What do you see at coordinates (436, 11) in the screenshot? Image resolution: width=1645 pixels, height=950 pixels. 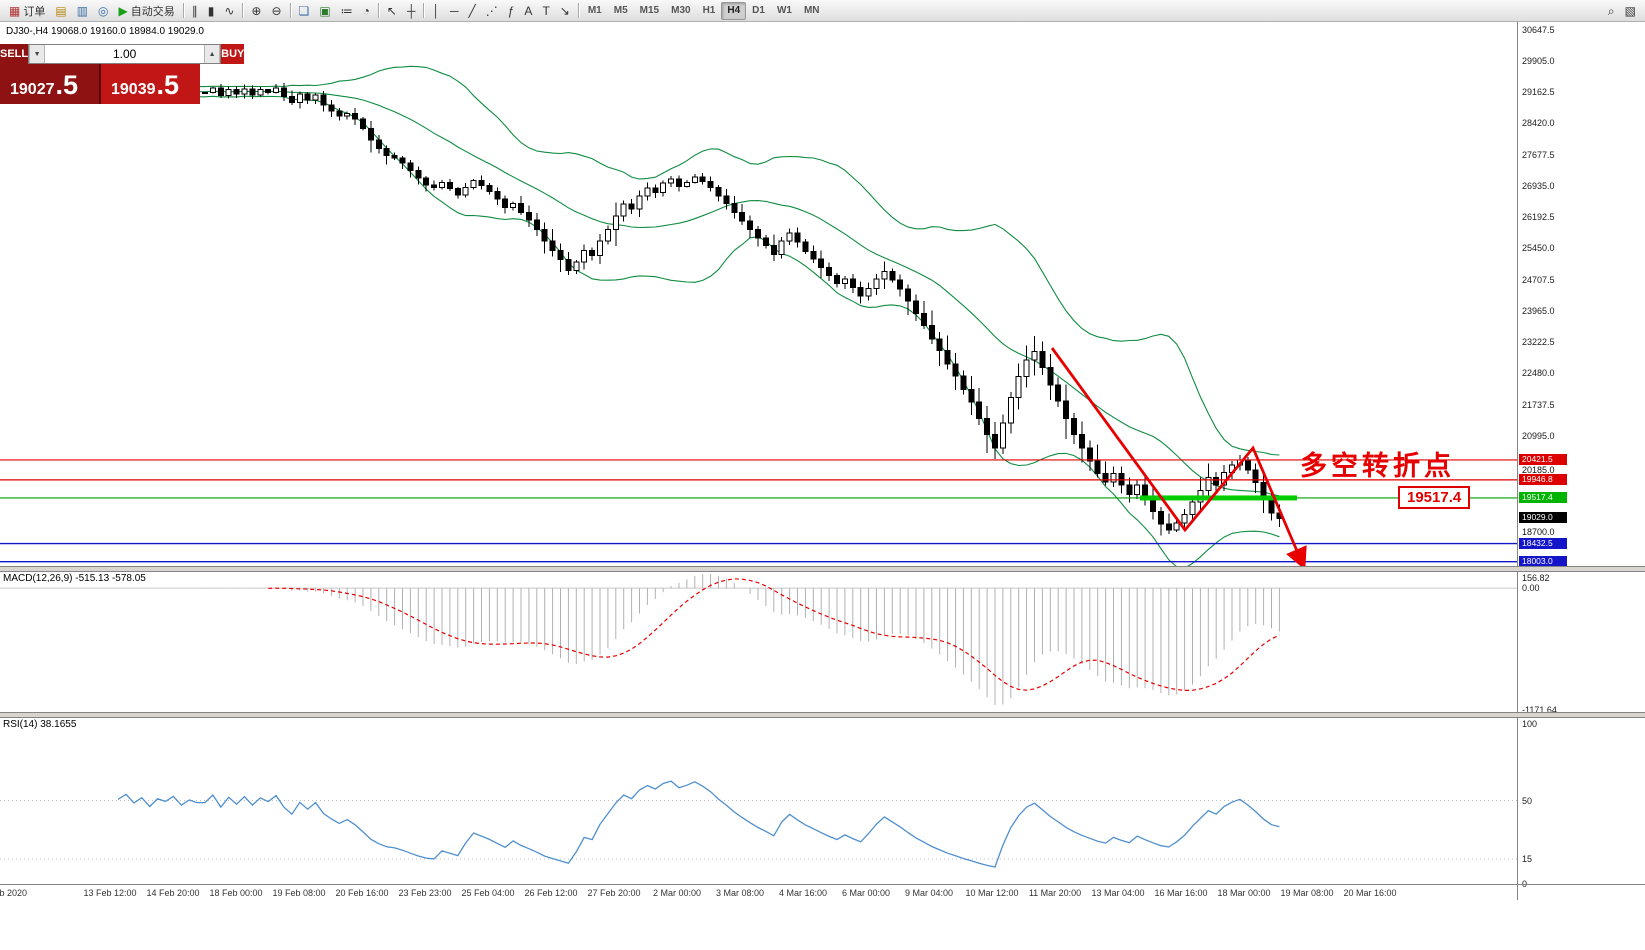 I see `vertical-line-icon: │` at bounding box center [436, 11].